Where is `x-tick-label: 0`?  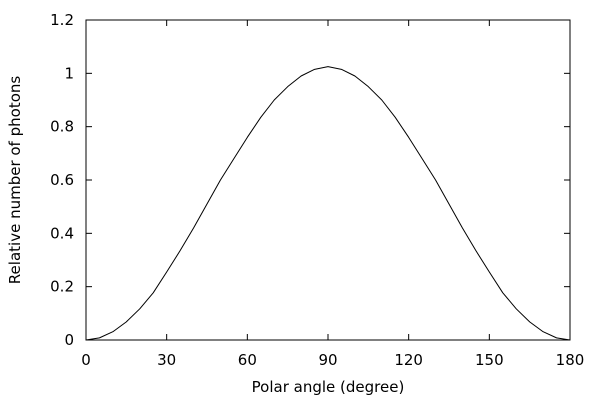
x-tick-label: 0 is located at coordinates (86, 360).